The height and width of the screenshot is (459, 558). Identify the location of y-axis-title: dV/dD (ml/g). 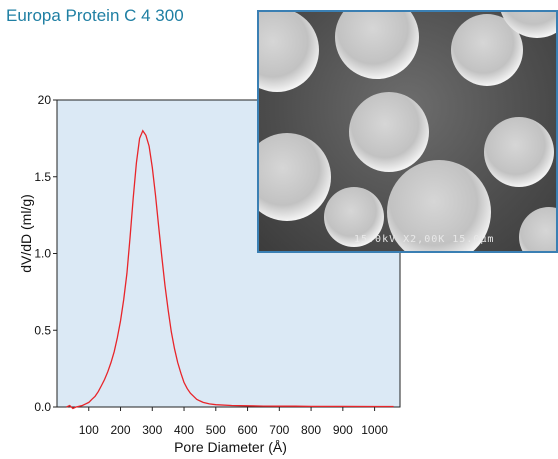
(26, 233).